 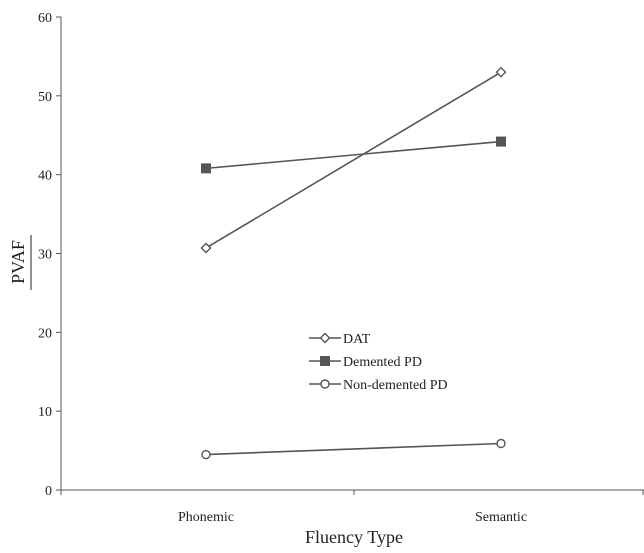 I want to click on legend-label: Demented PD, so click(x=382, y=362).